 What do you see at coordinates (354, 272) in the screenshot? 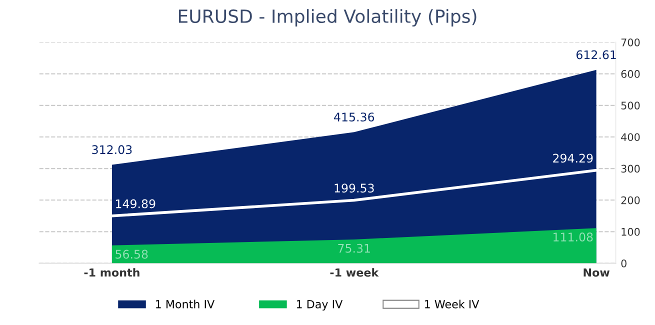
I see `x-tick-label: -1 week` at bounding box center [354, 272].